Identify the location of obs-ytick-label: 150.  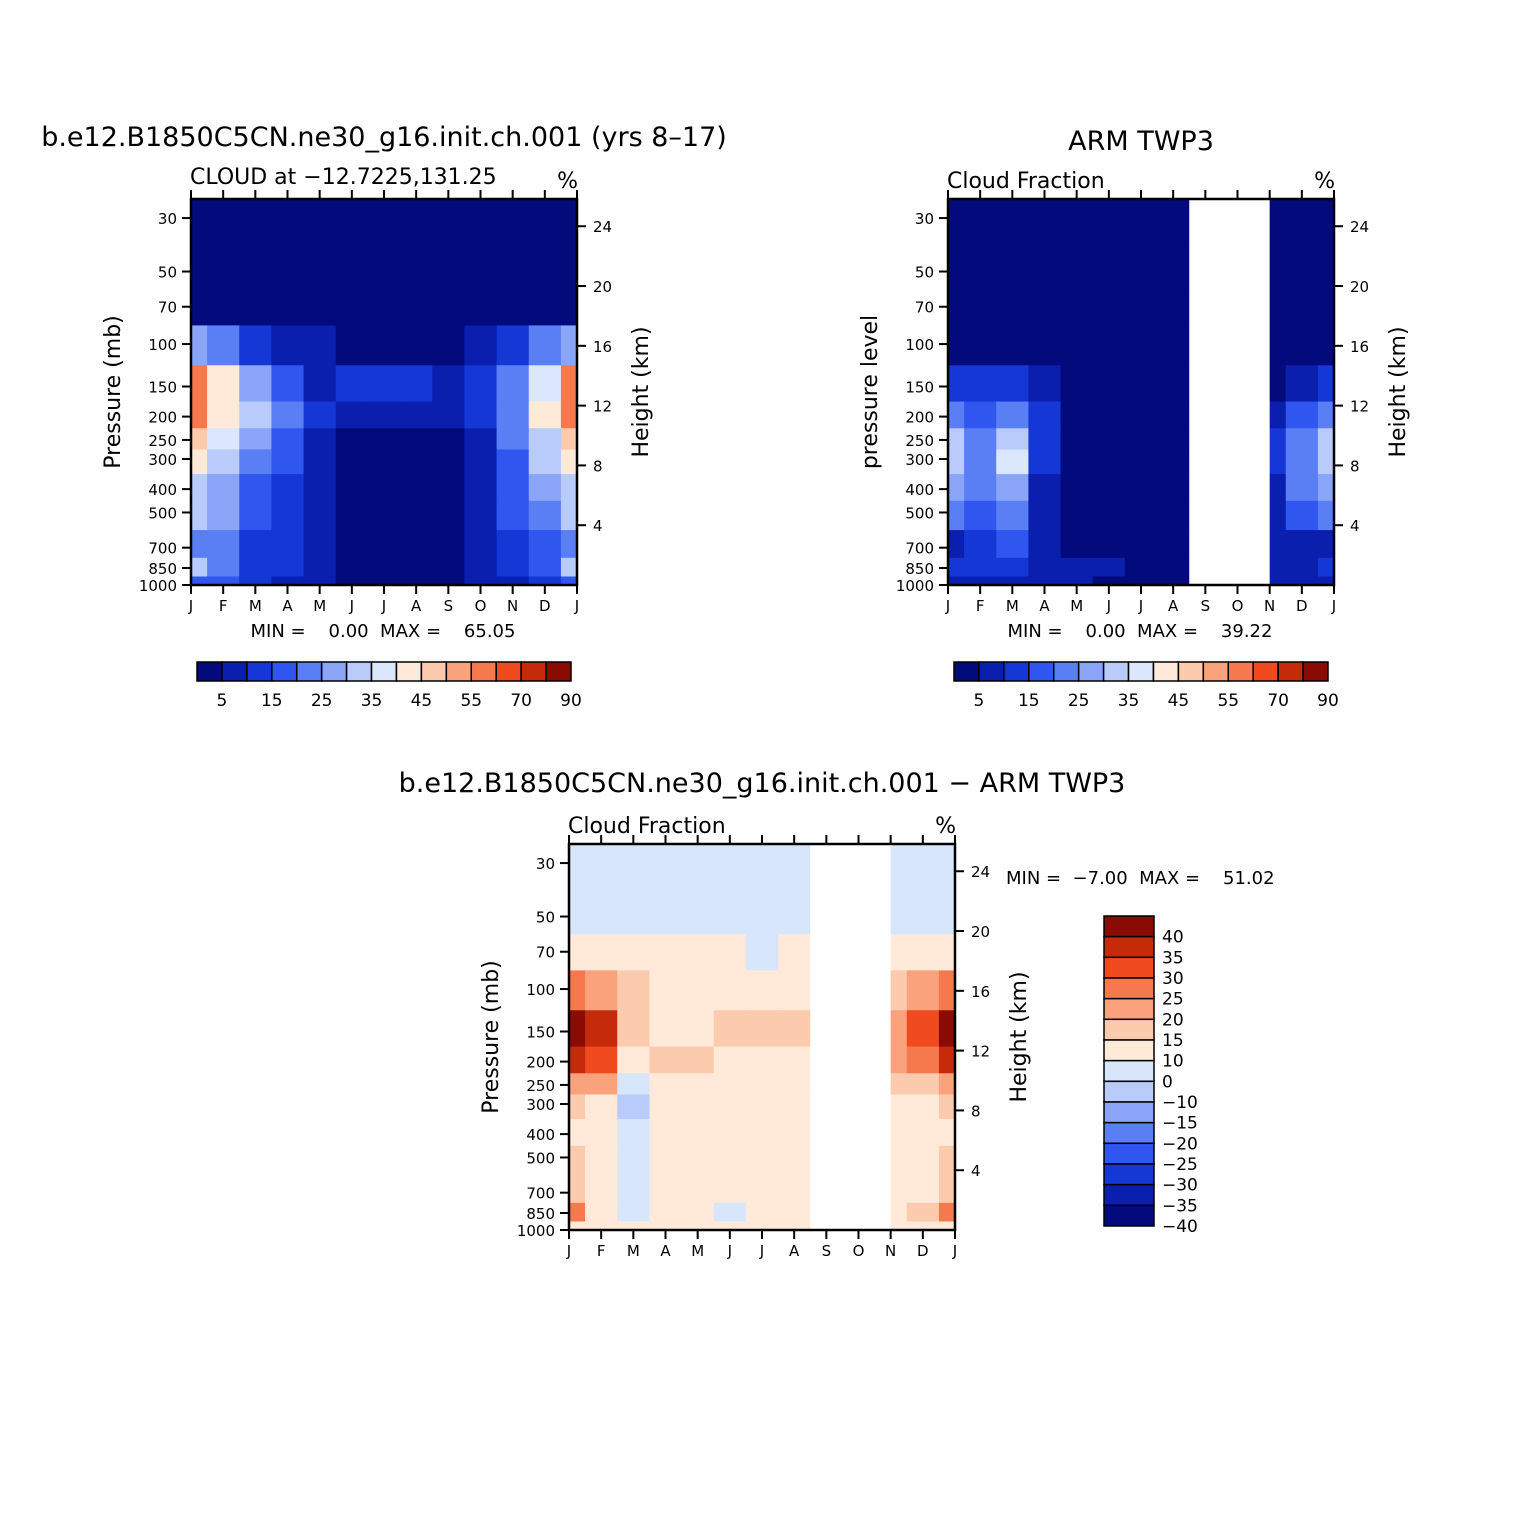
(919, 387).